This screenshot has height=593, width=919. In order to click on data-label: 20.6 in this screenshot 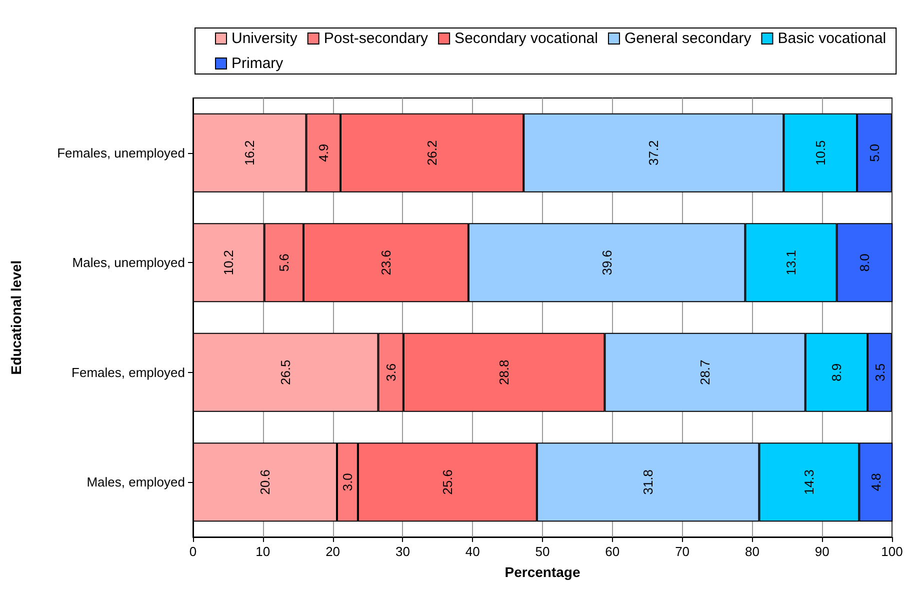, I will do `click(264, 482)`.